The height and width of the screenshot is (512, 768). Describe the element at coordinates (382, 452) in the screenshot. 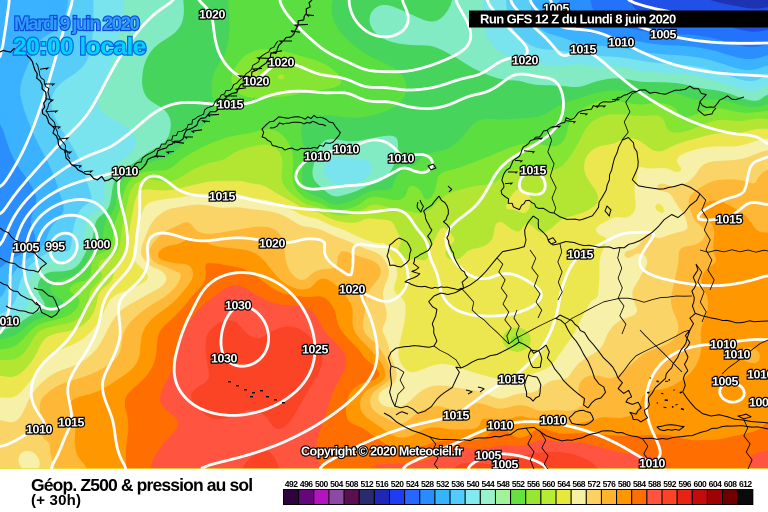

I see `svg-text: Copyright © 2020 Meteociel.fr` at that location.